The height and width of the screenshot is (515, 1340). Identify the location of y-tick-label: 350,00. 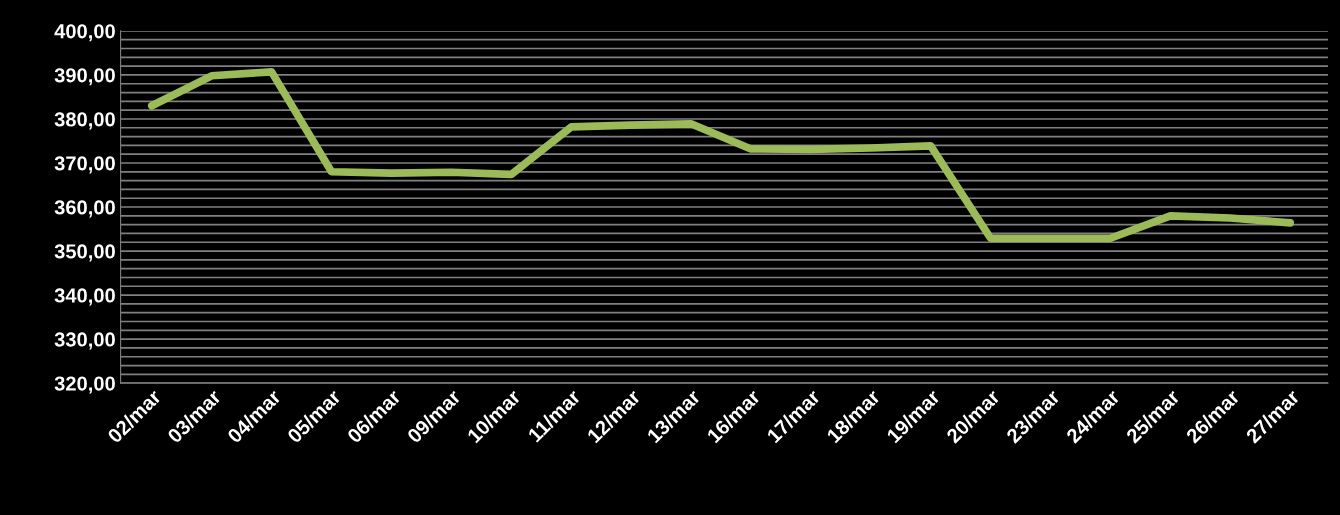
(84, 253).